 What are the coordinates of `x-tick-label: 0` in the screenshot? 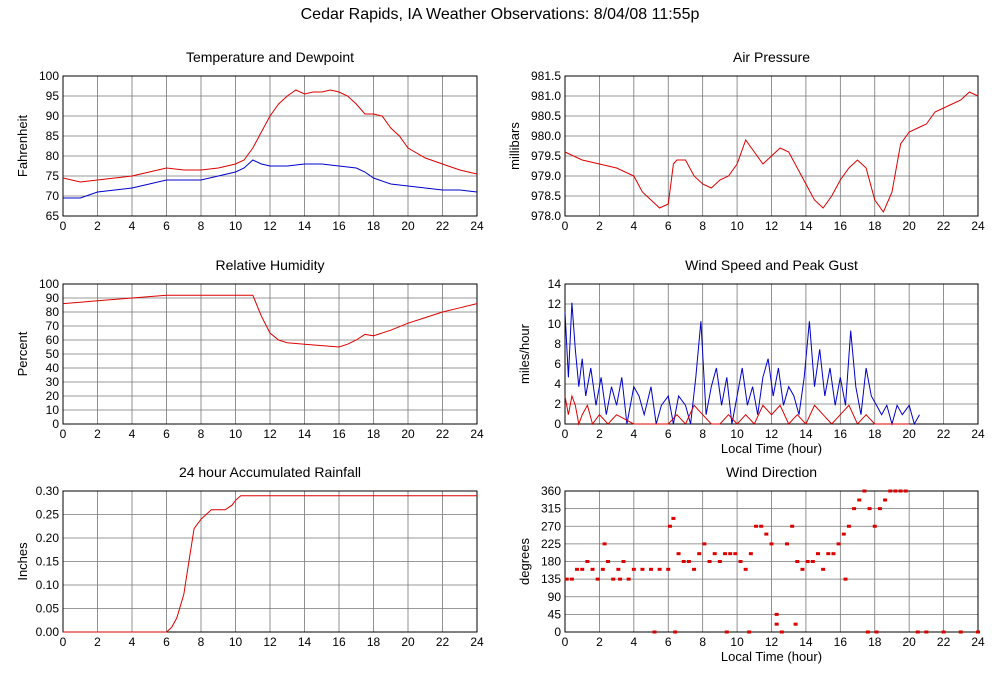 It's located at (565, 642).